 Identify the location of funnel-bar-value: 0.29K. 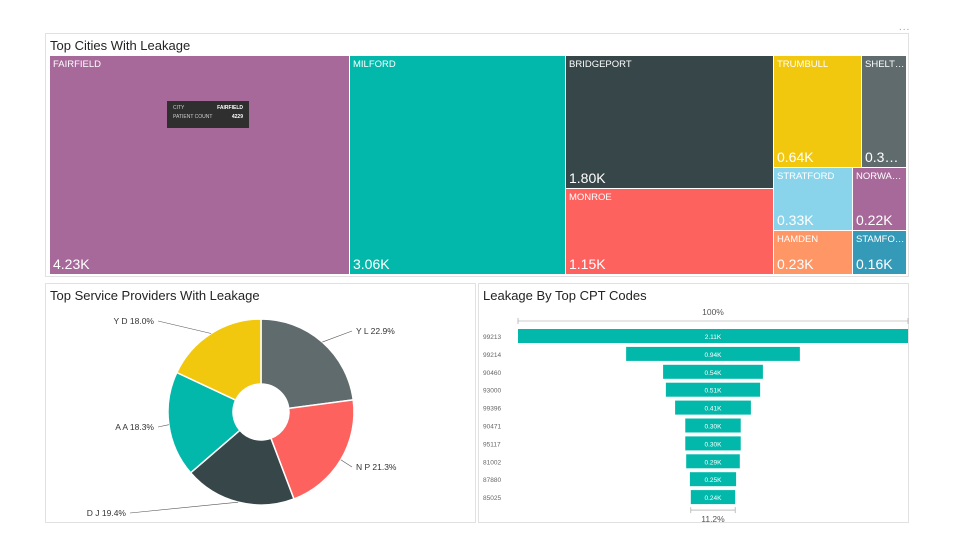
(714, 462).